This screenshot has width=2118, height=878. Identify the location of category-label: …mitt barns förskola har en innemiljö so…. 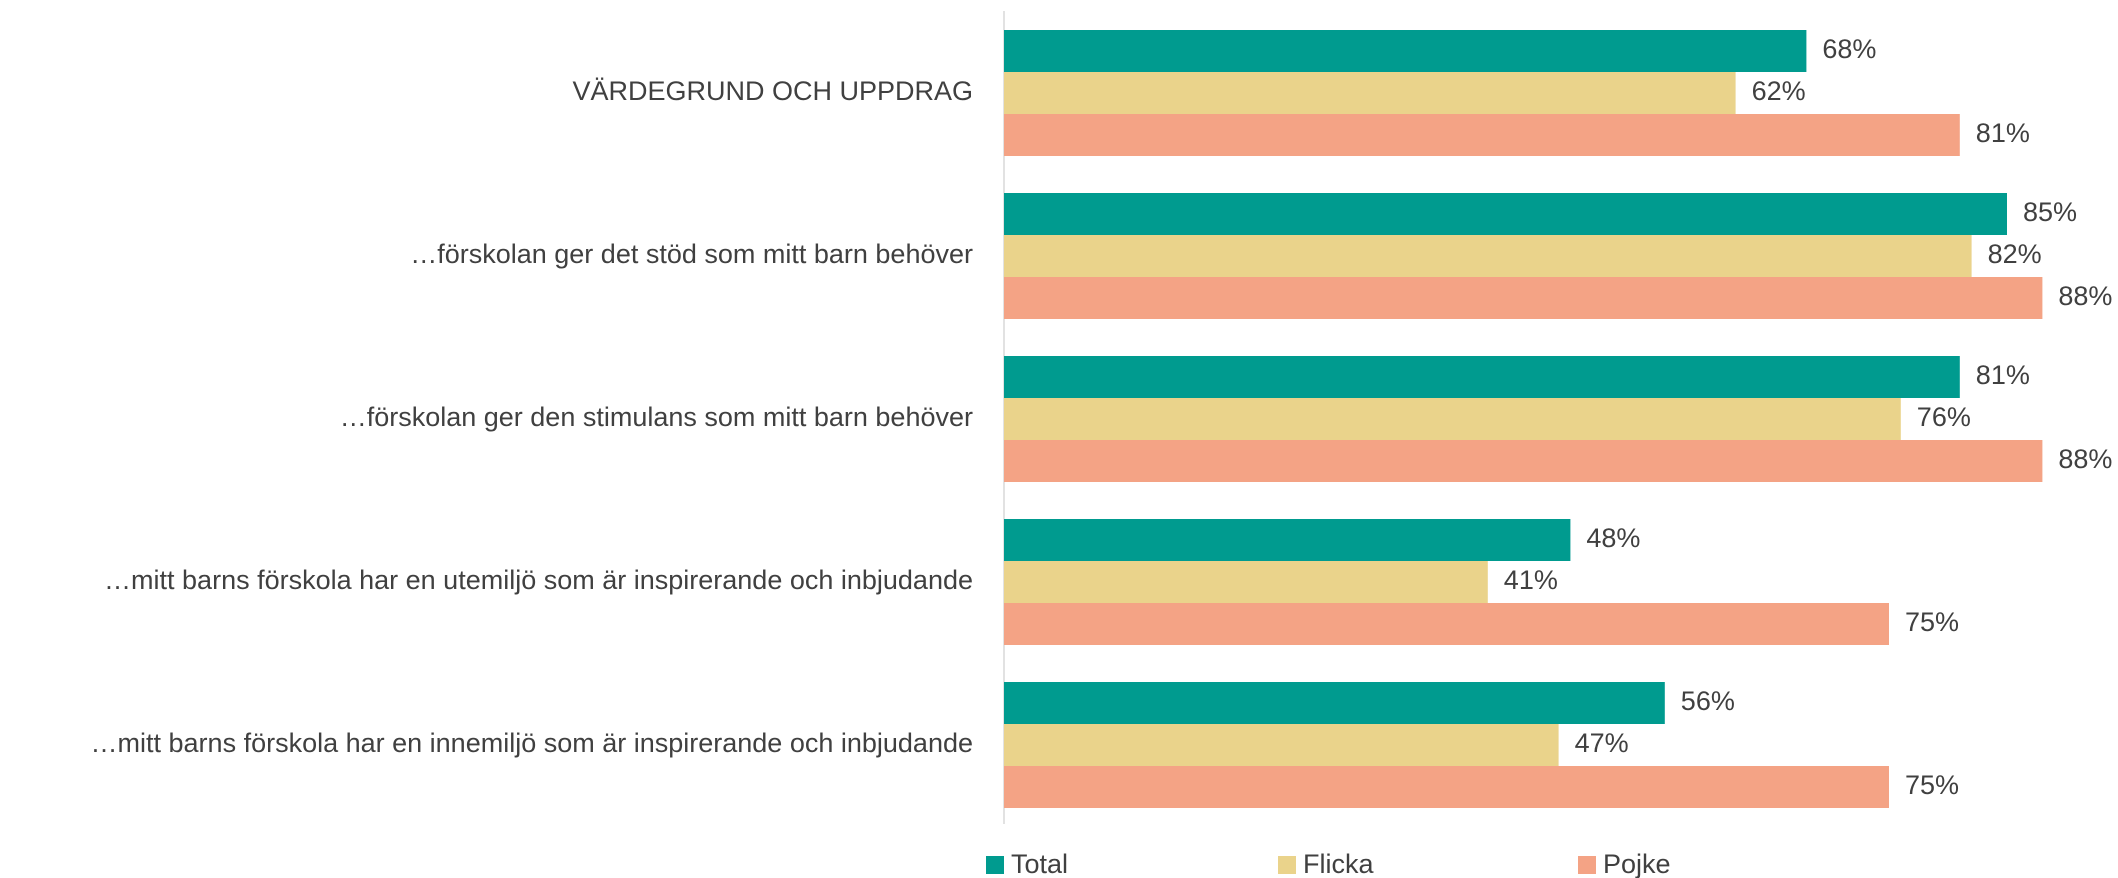
(532, 743).